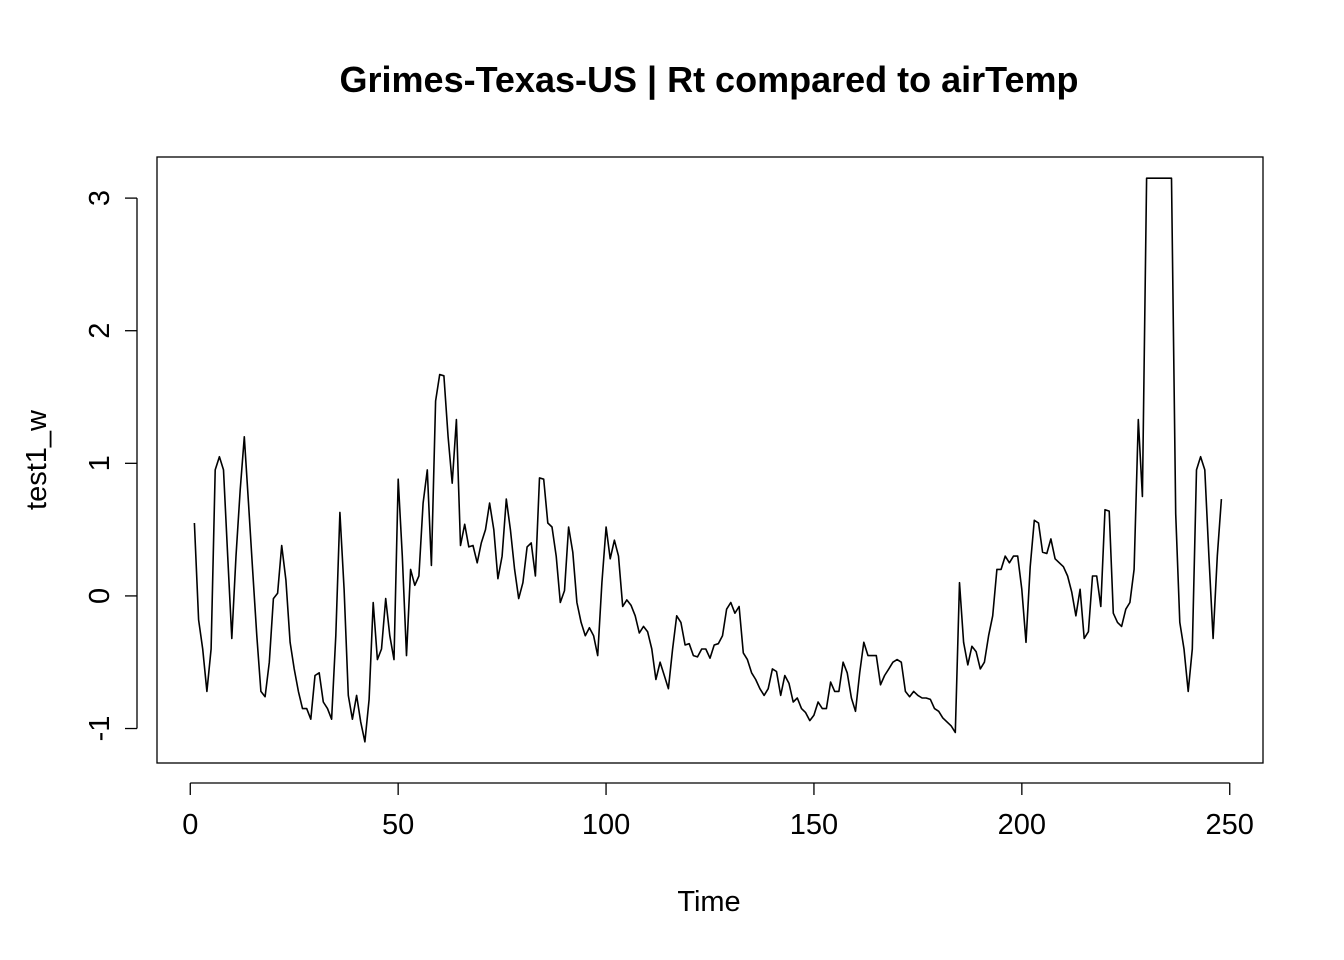  What do you see at coordinates (1230, 825) in the screenshot?
I see `x-tick-label: 250` at bounding box center [1230, 825].